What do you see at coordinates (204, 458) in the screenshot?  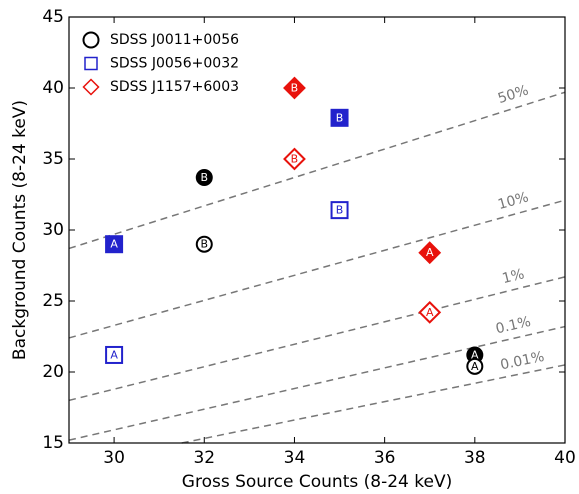 I see `x-tick-label: 32` at bounding box center [204, 458].